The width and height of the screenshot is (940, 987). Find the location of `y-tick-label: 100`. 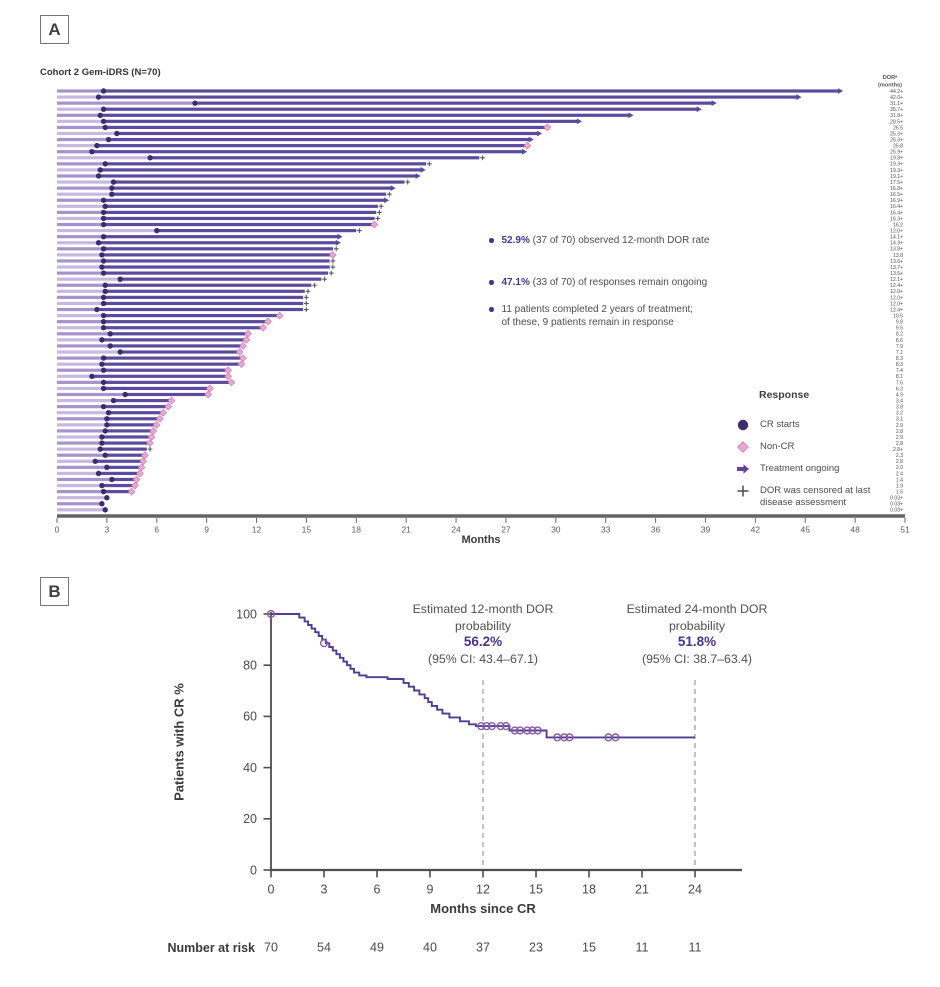

y-tick-label: 100 is located at coordinates (246, 614).